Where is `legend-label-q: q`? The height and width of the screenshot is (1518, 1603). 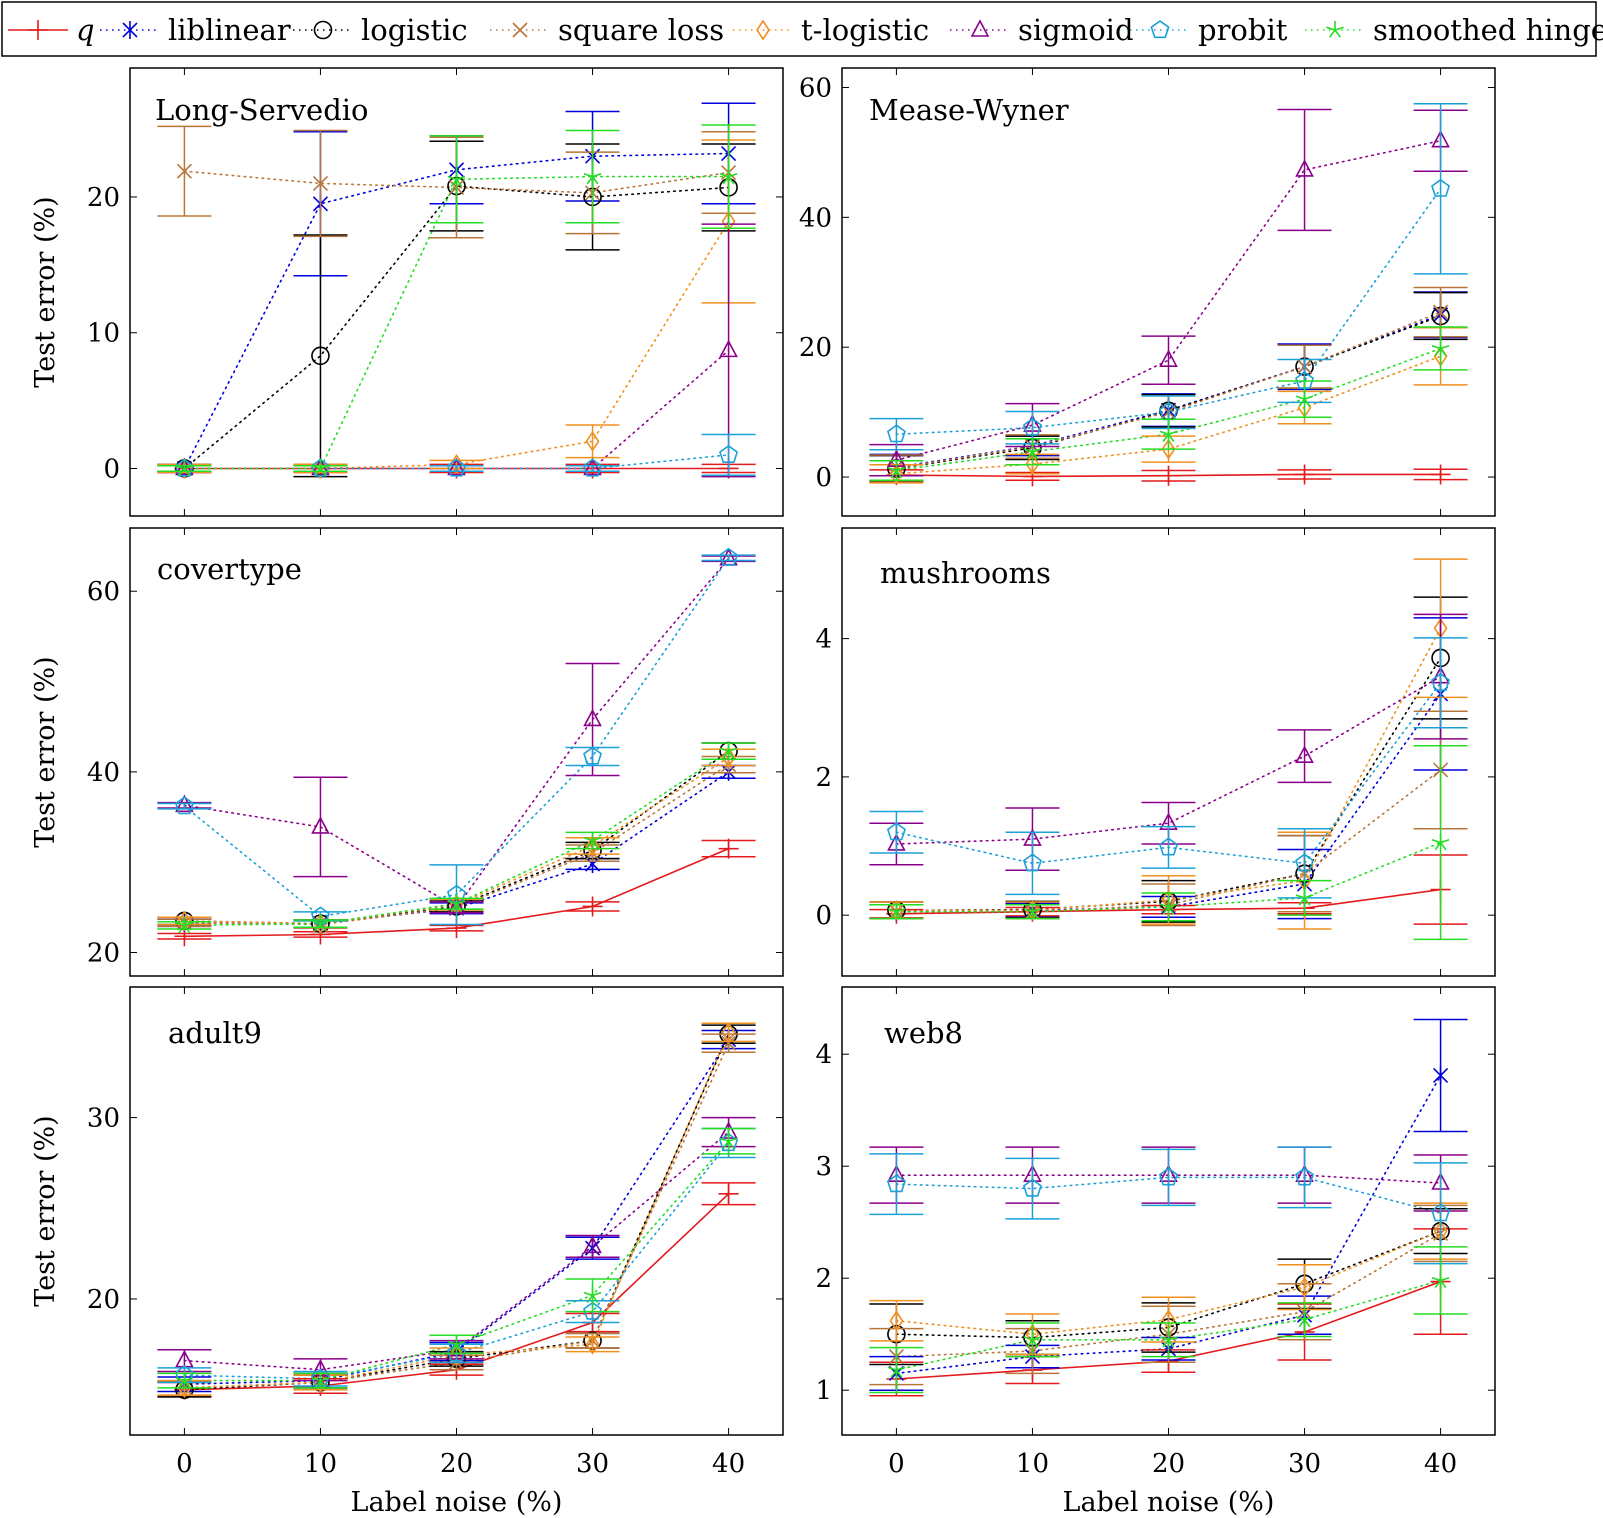 legend-label-q: q is located at coordinates (85, 30).